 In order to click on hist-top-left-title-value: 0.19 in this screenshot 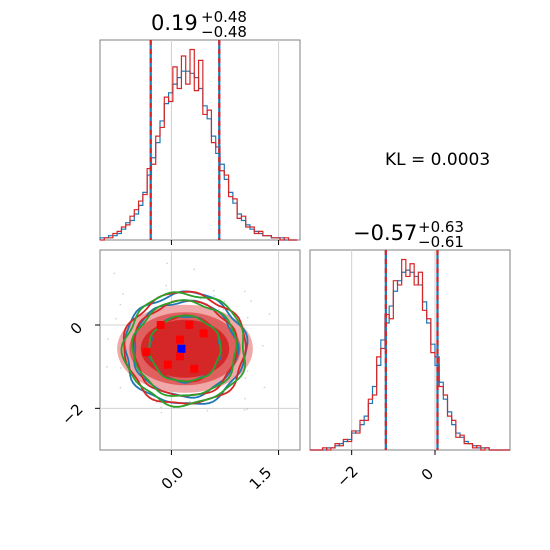, I will do `click(174, 23)`.